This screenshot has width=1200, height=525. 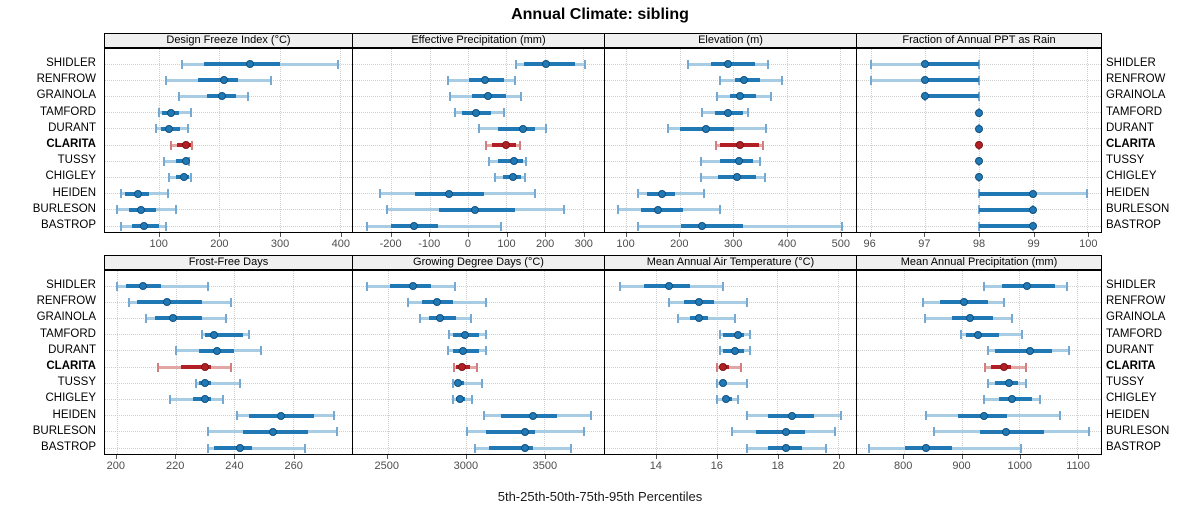 I want to click on axis-mean-annual-precipitation: 800 900 1000 1100, so click(x=979, y=465).